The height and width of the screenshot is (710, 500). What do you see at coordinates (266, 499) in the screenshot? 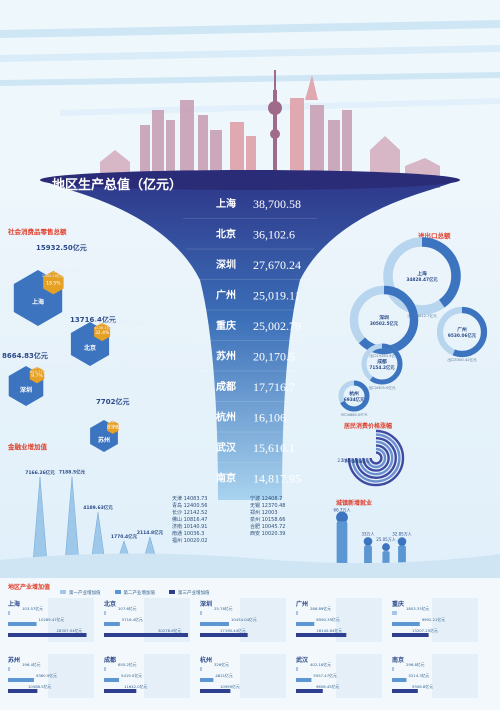
I see `gdp-more-item: 宁波 12408.7` at bounding box center [266, 499].